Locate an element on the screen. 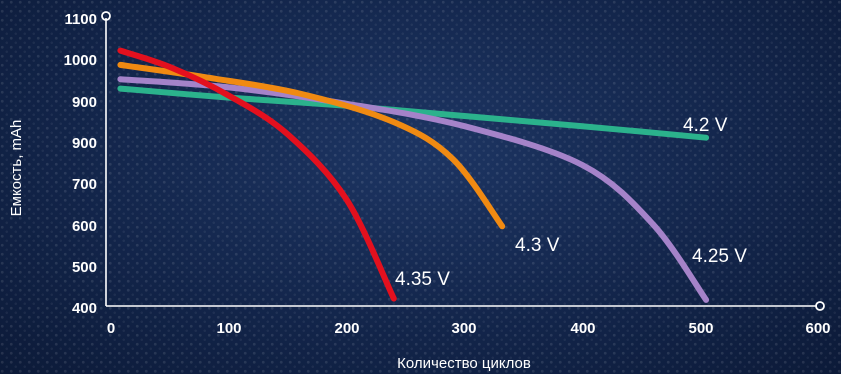 This screenshot has width=841, height=374. series-label-4-25v: 4.25 V is located at coordinates (719, 256).